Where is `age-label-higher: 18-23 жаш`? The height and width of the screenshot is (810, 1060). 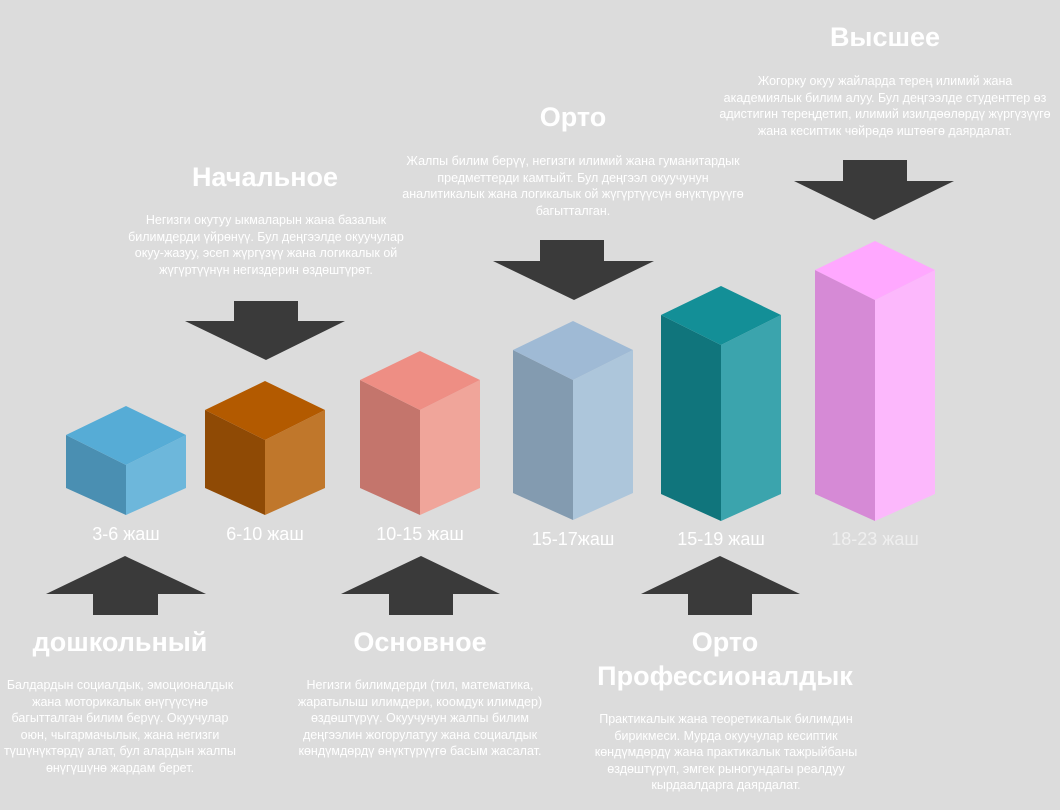
age-label-higher: 18-23 жаш is located at coordinates (875, 539).